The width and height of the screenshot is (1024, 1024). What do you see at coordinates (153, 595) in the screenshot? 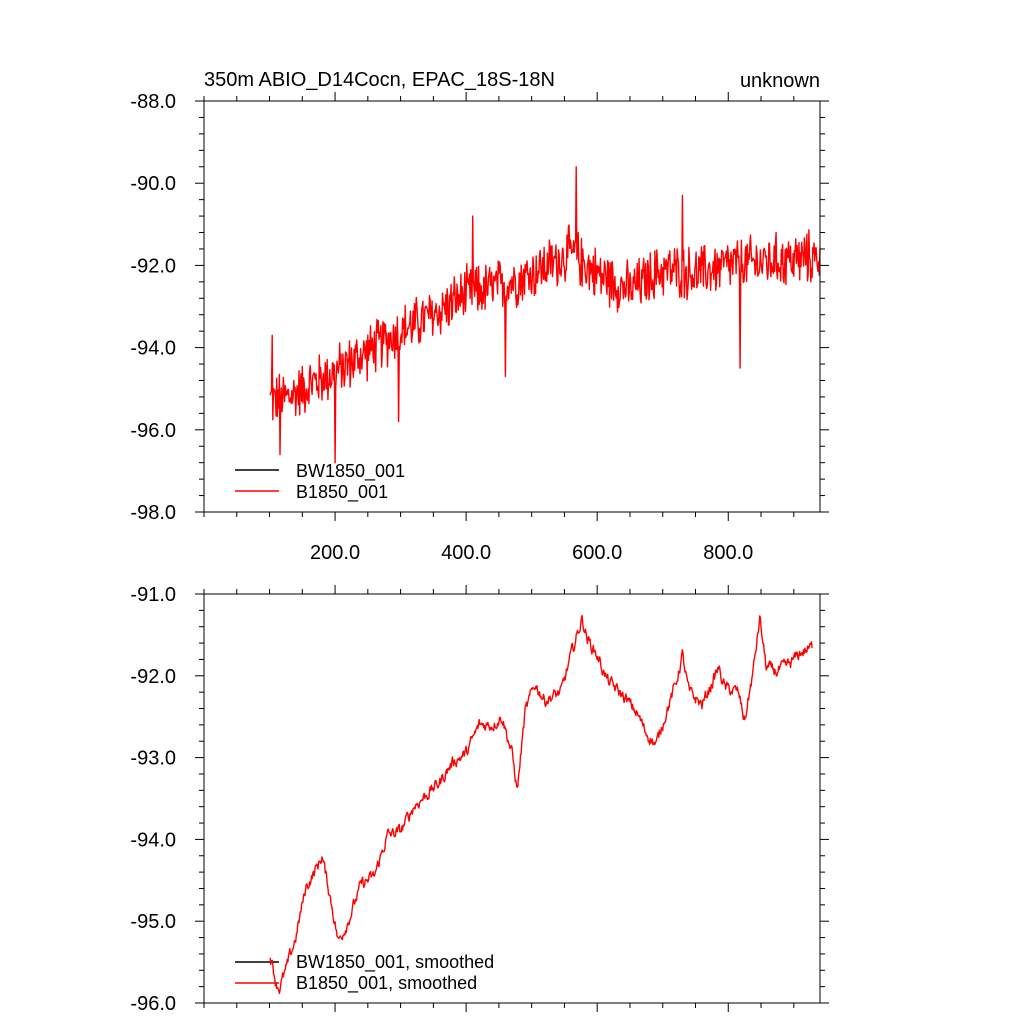
I see `y-tick-label: -91.0` at bounding box center [153, 595].